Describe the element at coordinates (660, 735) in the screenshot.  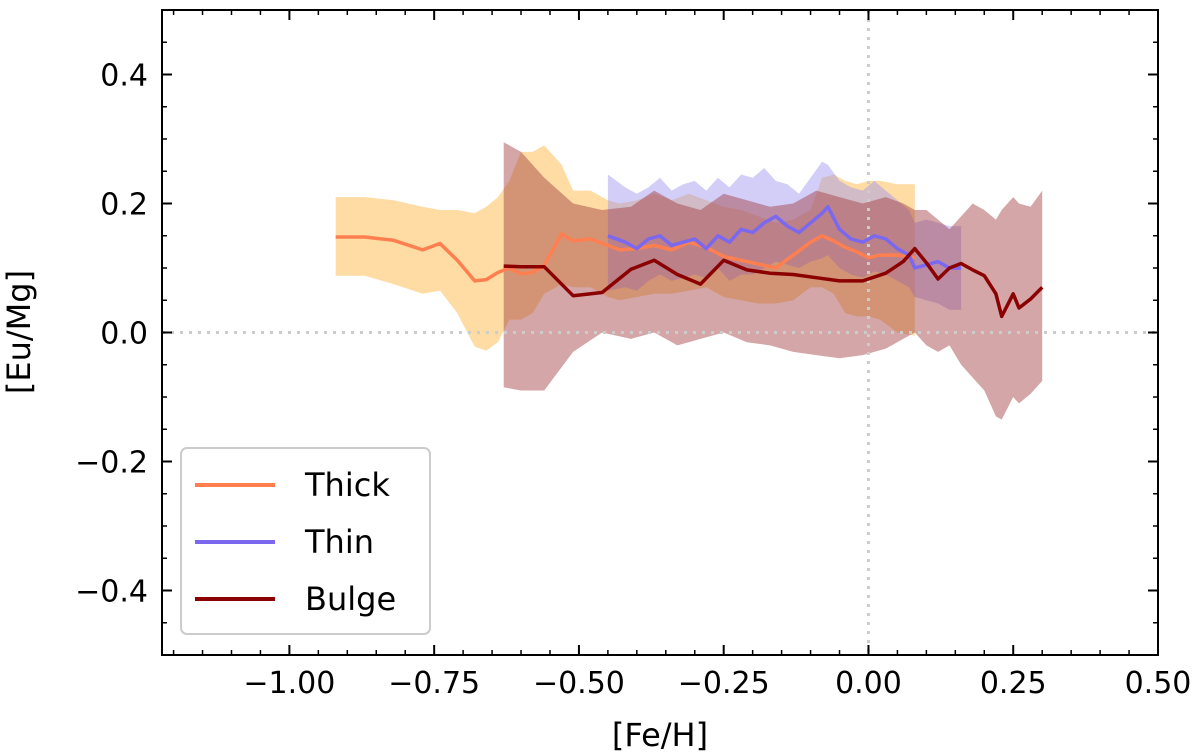
I see `x-axis-label: [Fe/H]` at that location.